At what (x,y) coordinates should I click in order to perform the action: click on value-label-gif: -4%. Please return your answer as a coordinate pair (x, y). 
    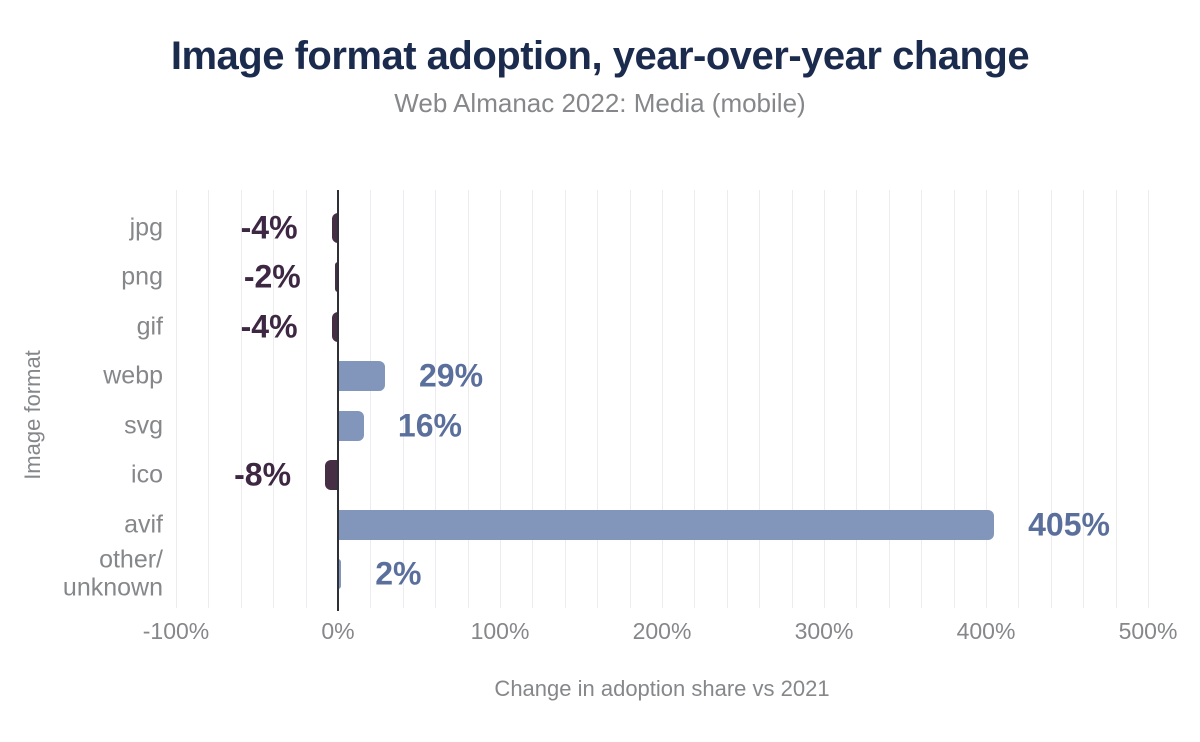
    Looking at the image, I should click on (269, 326).